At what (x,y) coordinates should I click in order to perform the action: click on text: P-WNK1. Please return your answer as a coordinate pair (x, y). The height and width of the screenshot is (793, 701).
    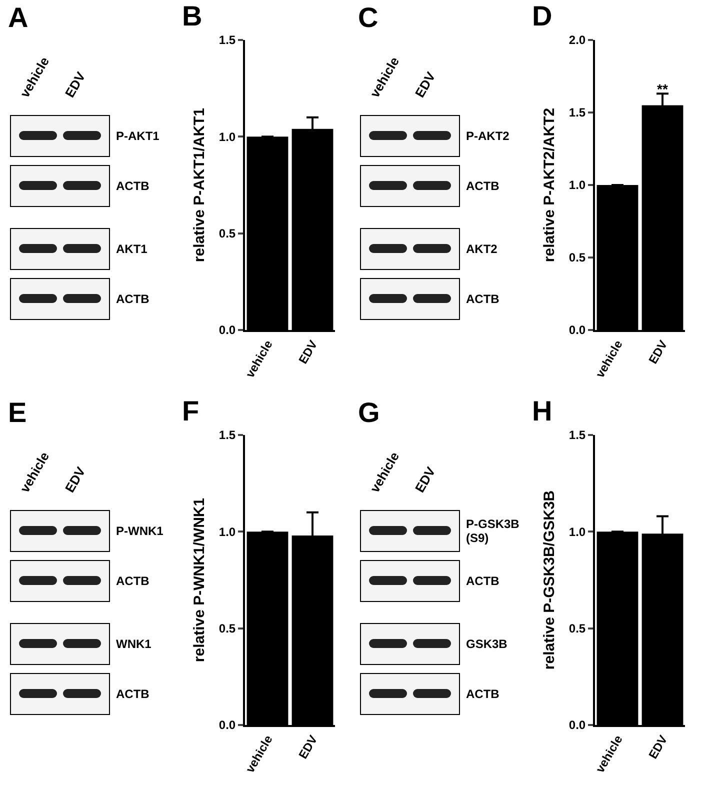
    Looking at the image, I should click on (140, 531).